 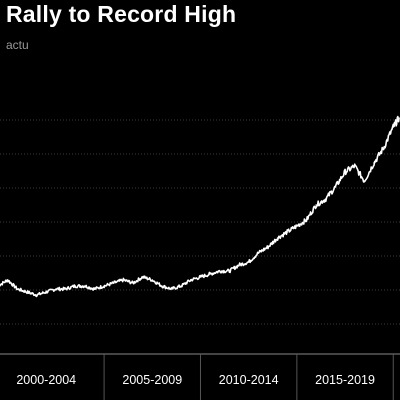 What do you see at coordinates (249, 380) in the screenshot?
I see `x-tick-label-2: 2010-2014` at bounding box center [249, 380].